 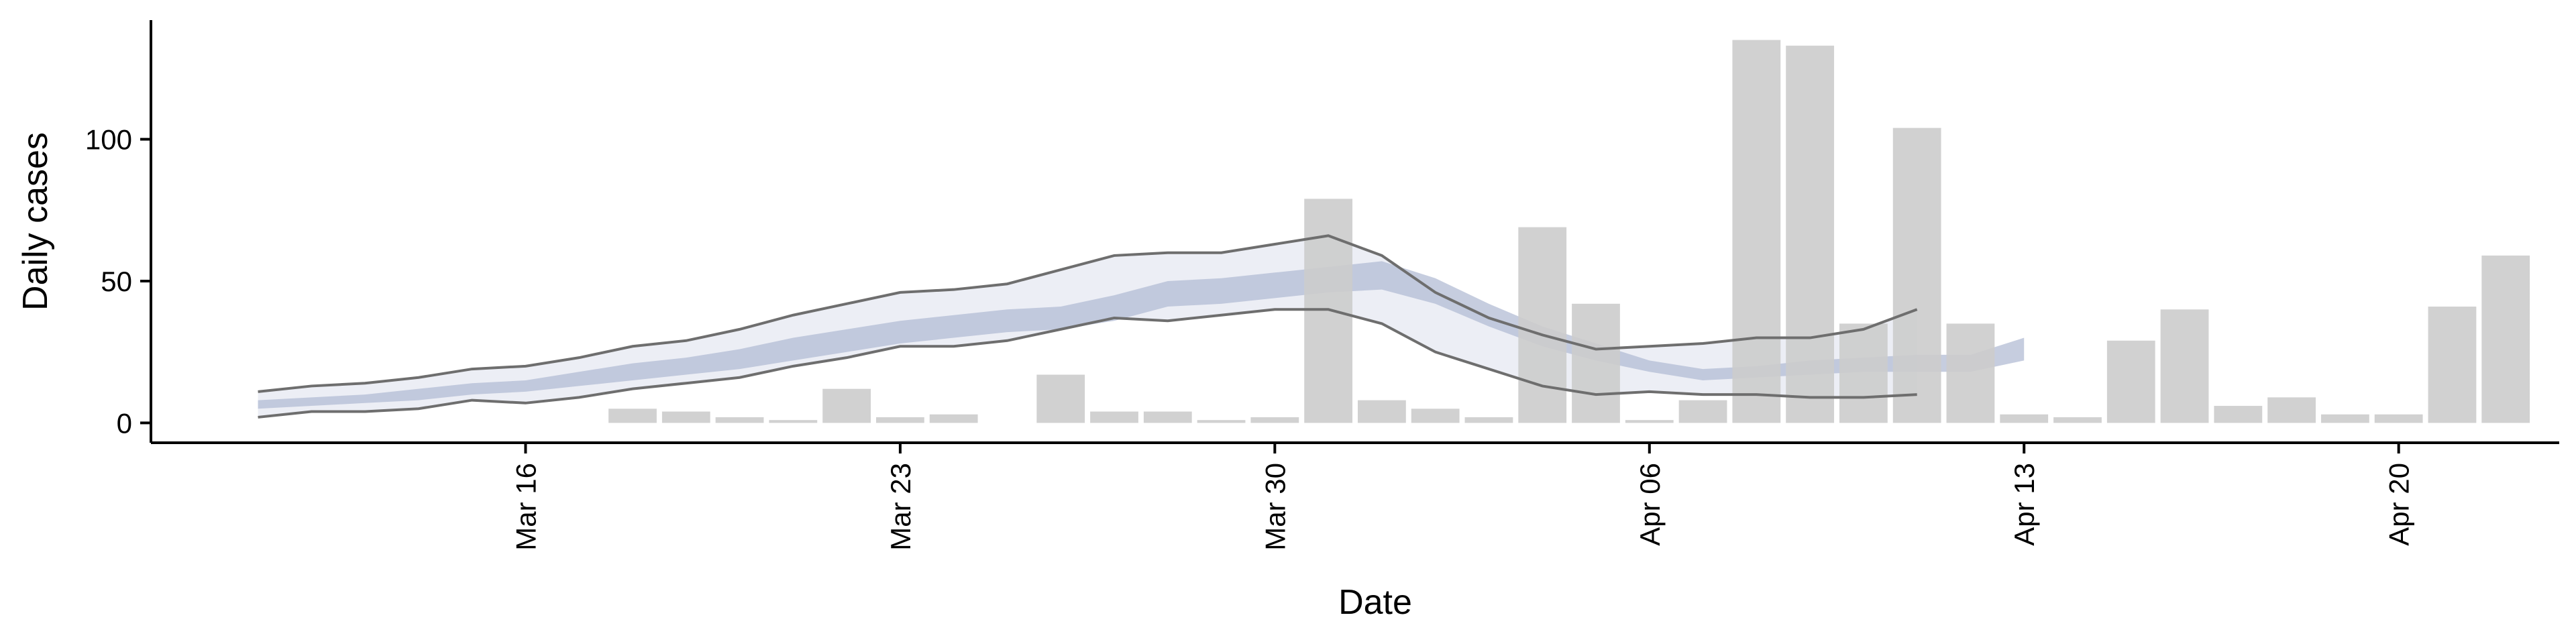 I want to click on y-tick-label: 50, so click(x=116, y=281).